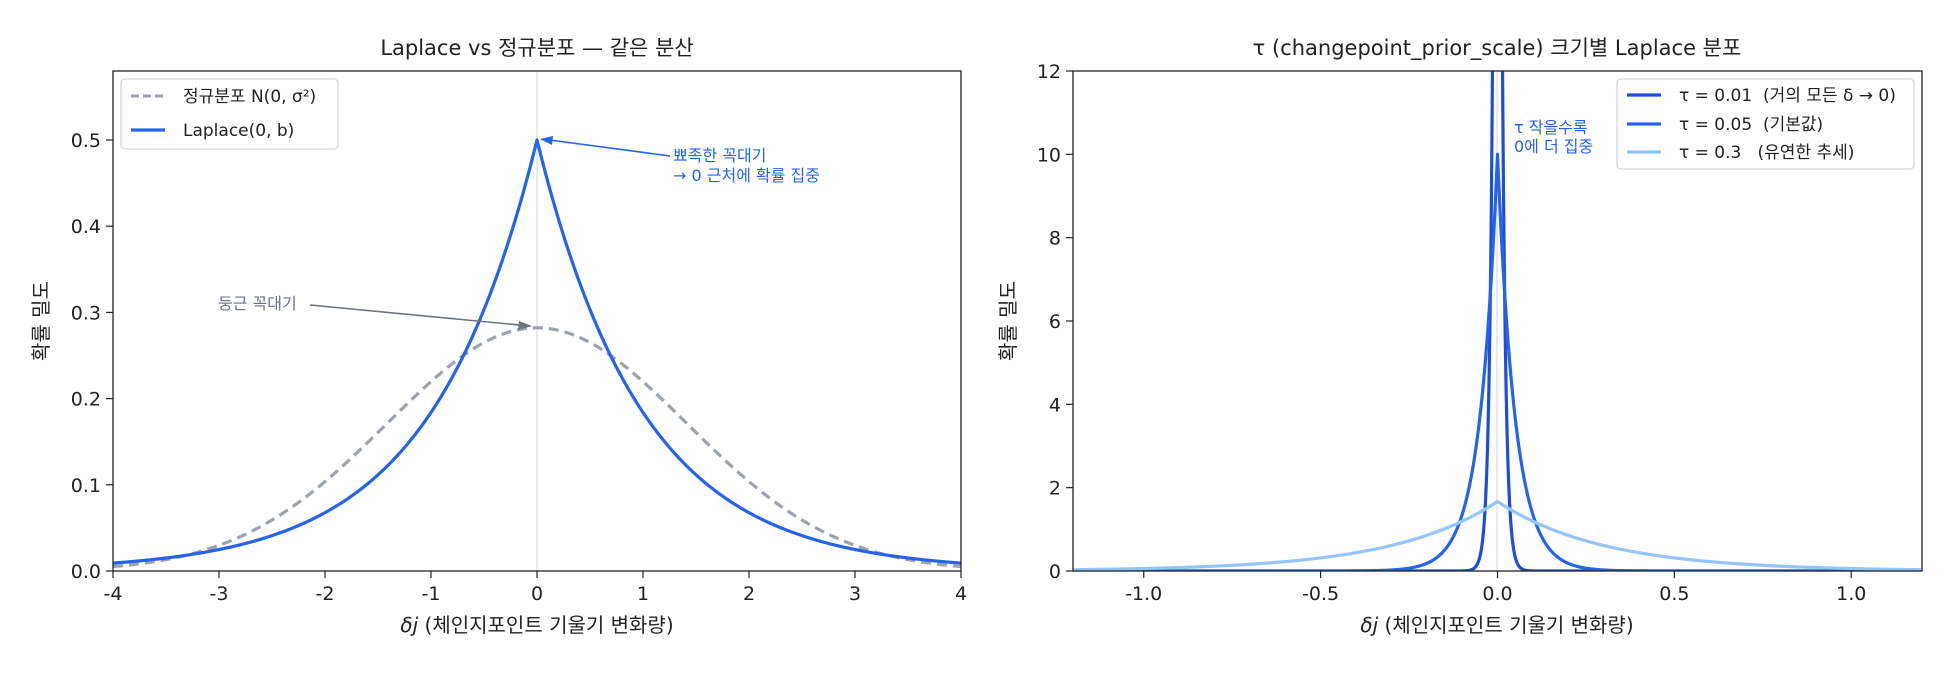 The height and width of the screenshot is (675, 1950). Describe the element at coordinates (113, 594) in the screenshot. I see `left-x-tick-label: -4` at that location.